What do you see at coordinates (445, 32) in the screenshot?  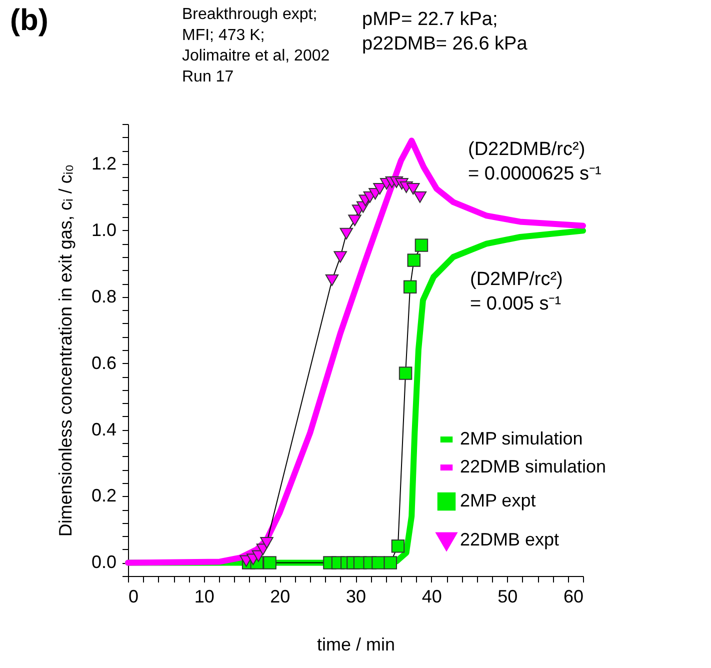 I see `text: pMP= 22.7 kPa; p22DMB= 26.6 kPa` at bounding box center [445, 32].